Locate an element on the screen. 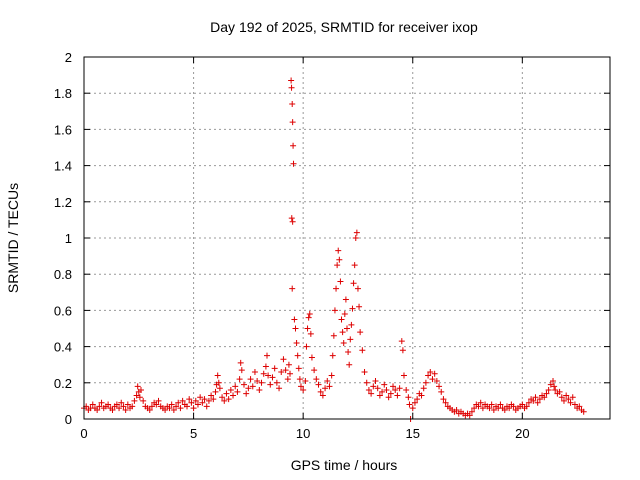  x-tick-label: 15 is located at coordinates (413, 433).